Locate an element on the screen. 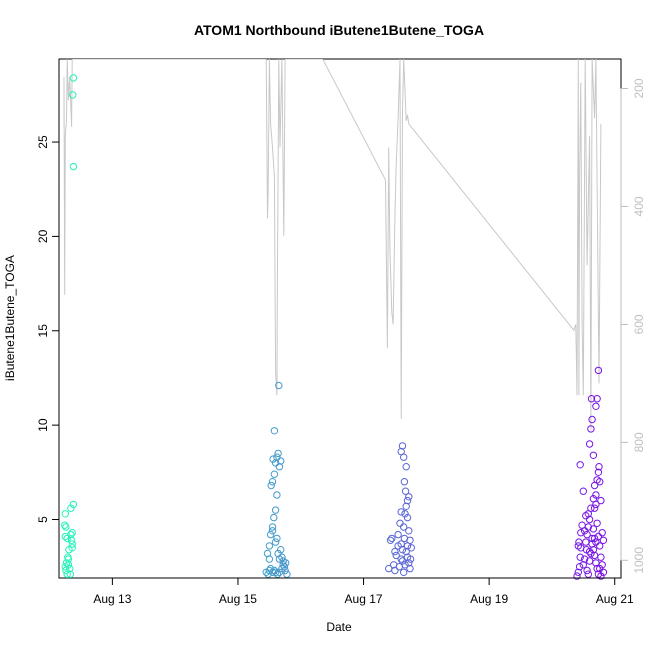 The height and width of the screenshot is (650, 650). y2-tick-label: 800 is located at coordinates (639, 442).